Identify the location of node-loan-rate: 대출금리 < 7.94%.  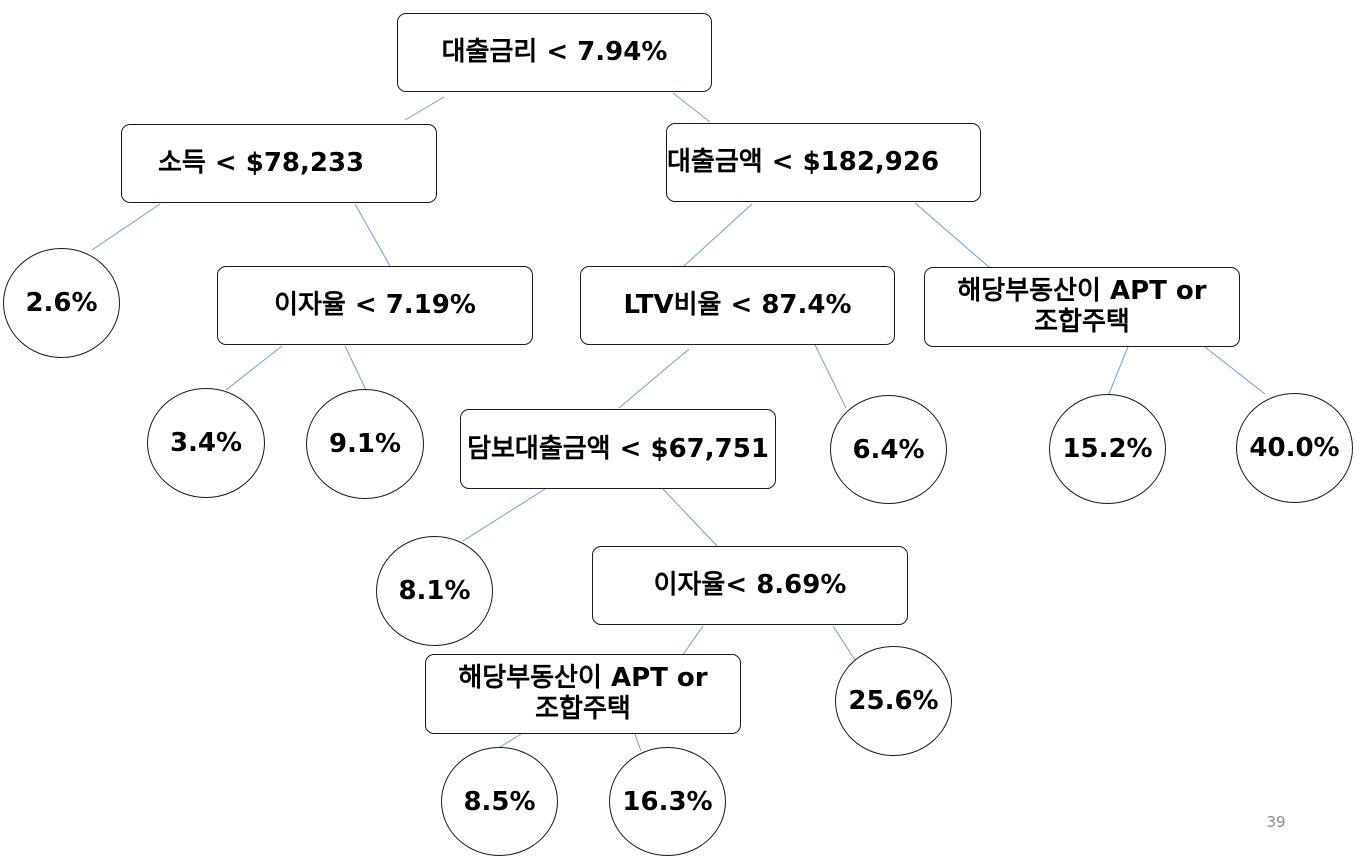
(554, 52).